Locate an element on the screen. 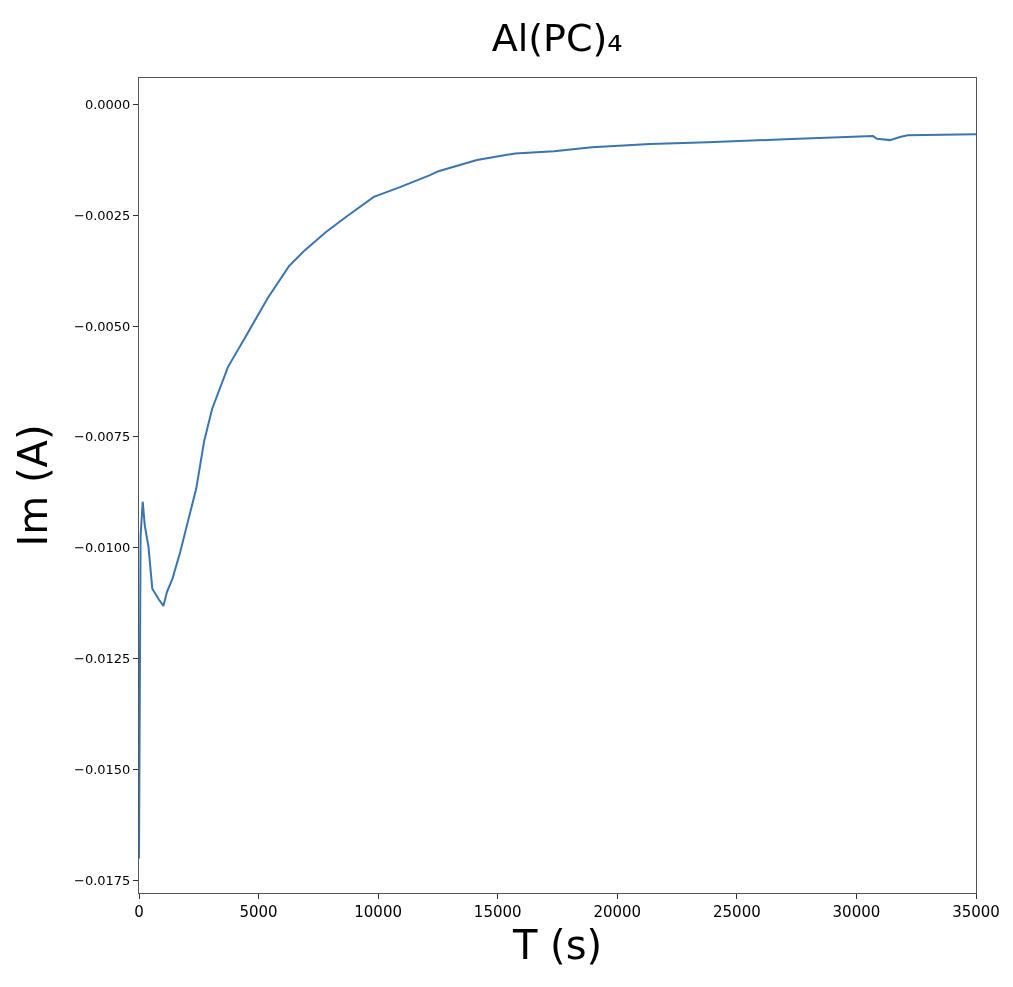 The width and height of the screenshot is (1013, 987). y-tick-label: −0.0025 is located at coordinates (102, 215).